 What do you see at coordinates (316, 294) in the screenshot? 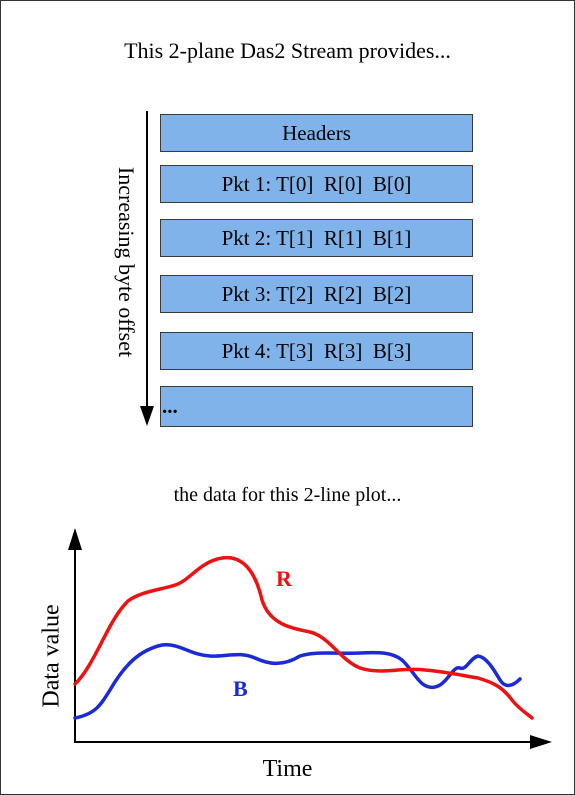
I see `stream-packet-3-box: Pkt 3: T[2] R[2] B[2]` at bounding box center [316, 294].